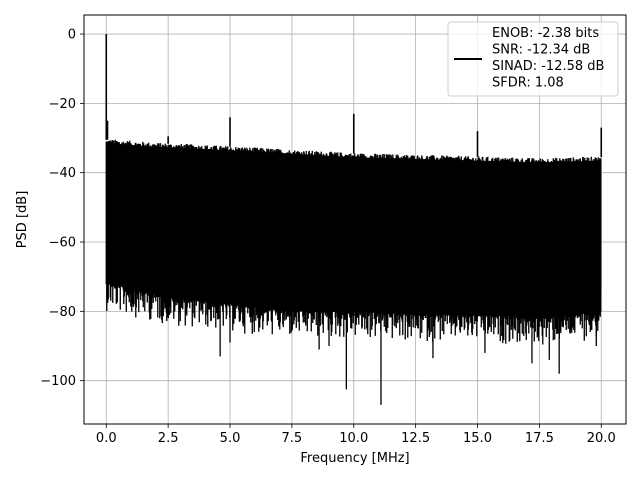  What do you see at coordinates (62, 312) in the screenshot?
I see `y-tick-label: −80` at bounding box center [62, 312].